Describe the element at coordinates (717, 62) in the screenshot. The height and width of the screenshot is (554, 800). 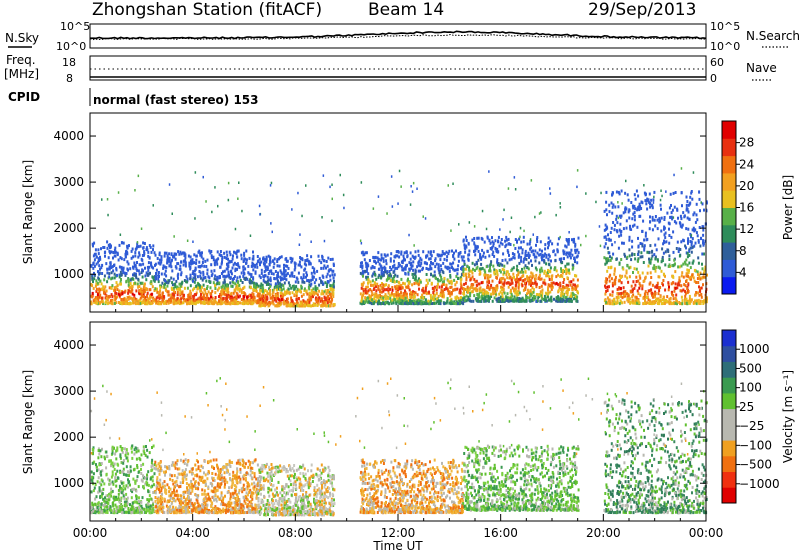
I see `nave-tick-top: 60` at that location.